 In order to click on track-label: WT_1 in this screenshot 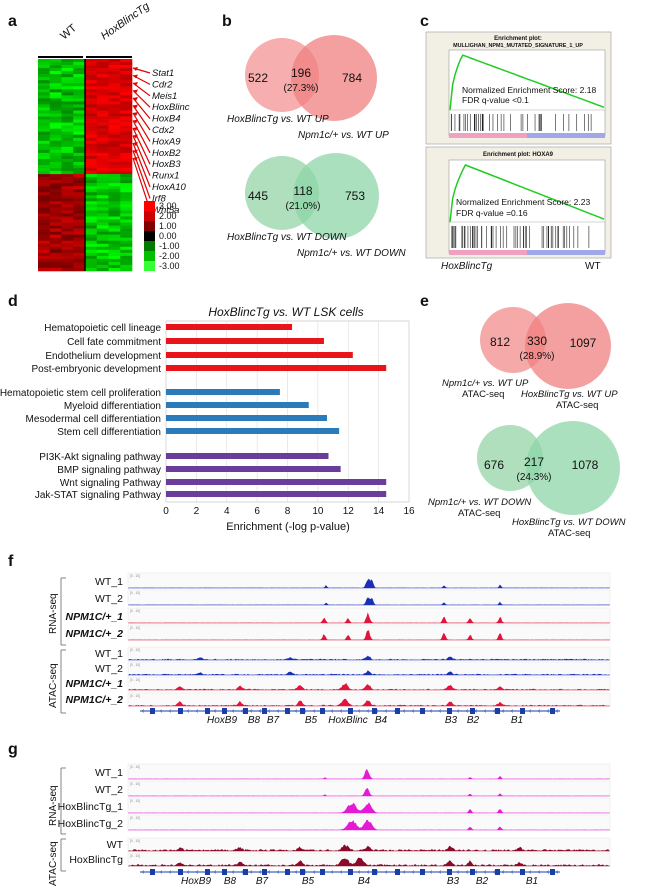, I will do `click(109, 773)`.